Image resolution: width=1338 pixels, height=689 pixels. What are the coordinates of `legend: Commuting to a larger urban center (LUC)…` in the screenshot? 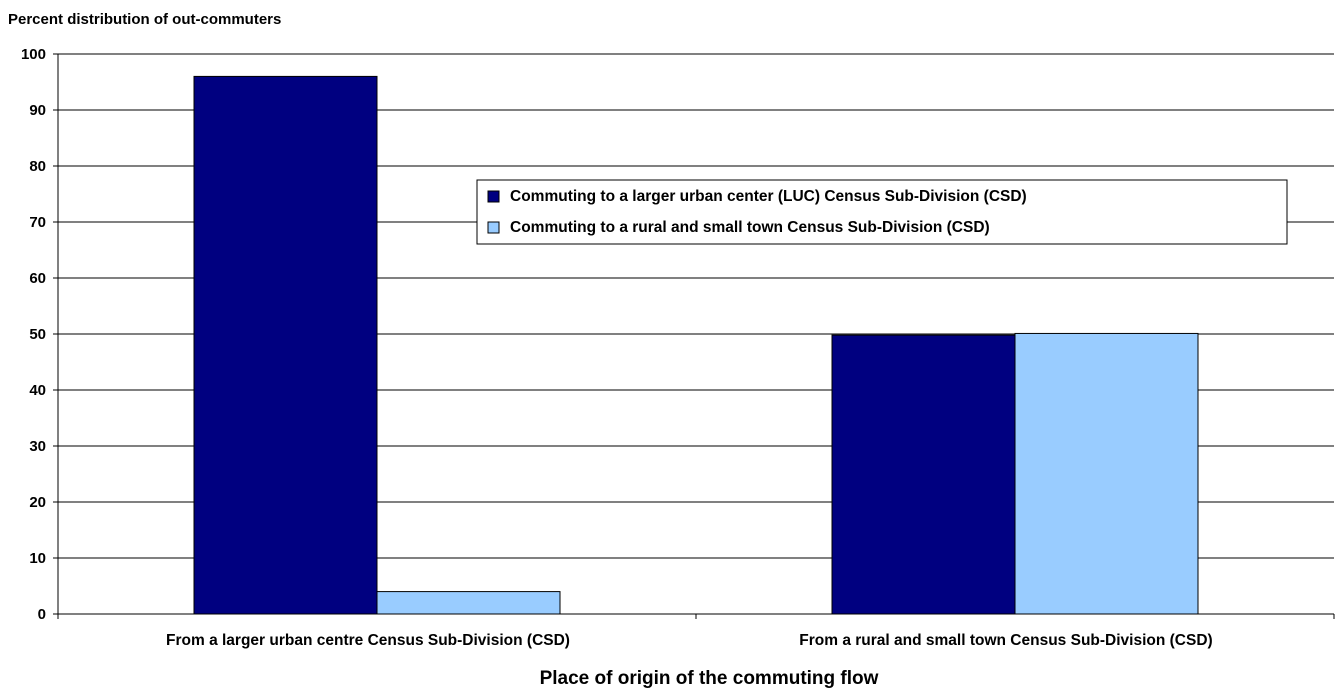 It's located at (882, 212).